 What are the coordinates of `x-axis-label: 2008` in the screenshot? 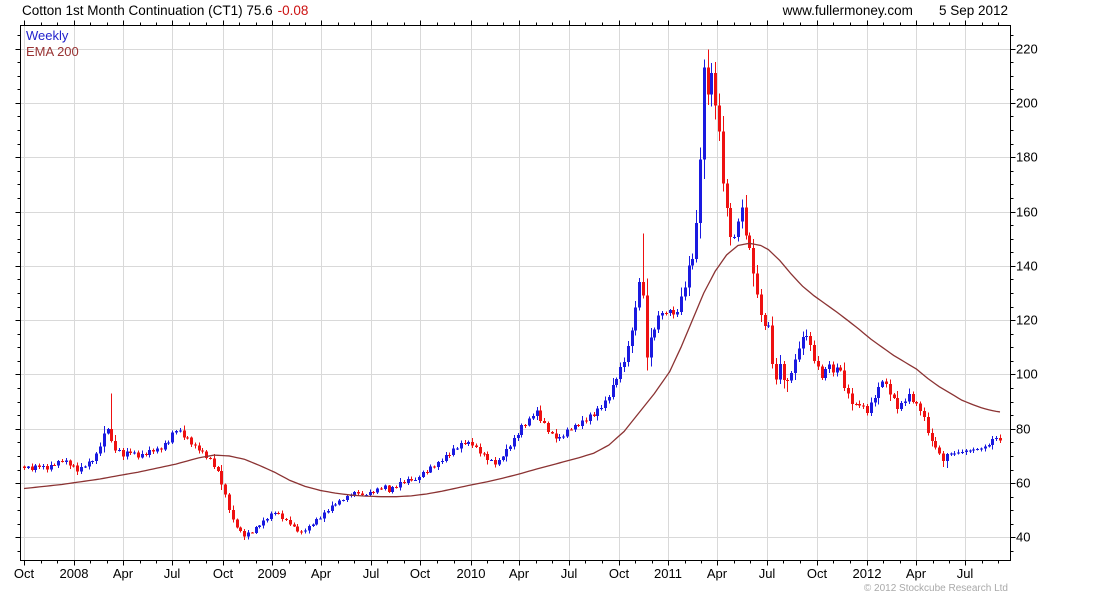 It's located at (74, 573).